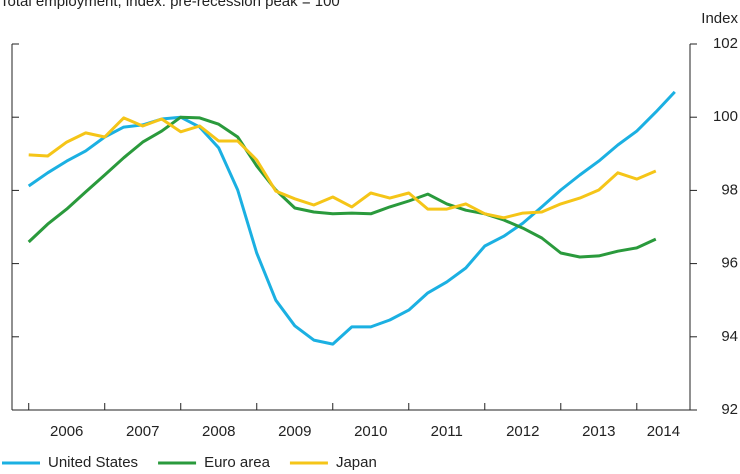 The height and width of the screenshot is (474, 740). Describe the element at coordinates (729, 336) in the screenshot. I see `y-tick-label: 94` at that location.